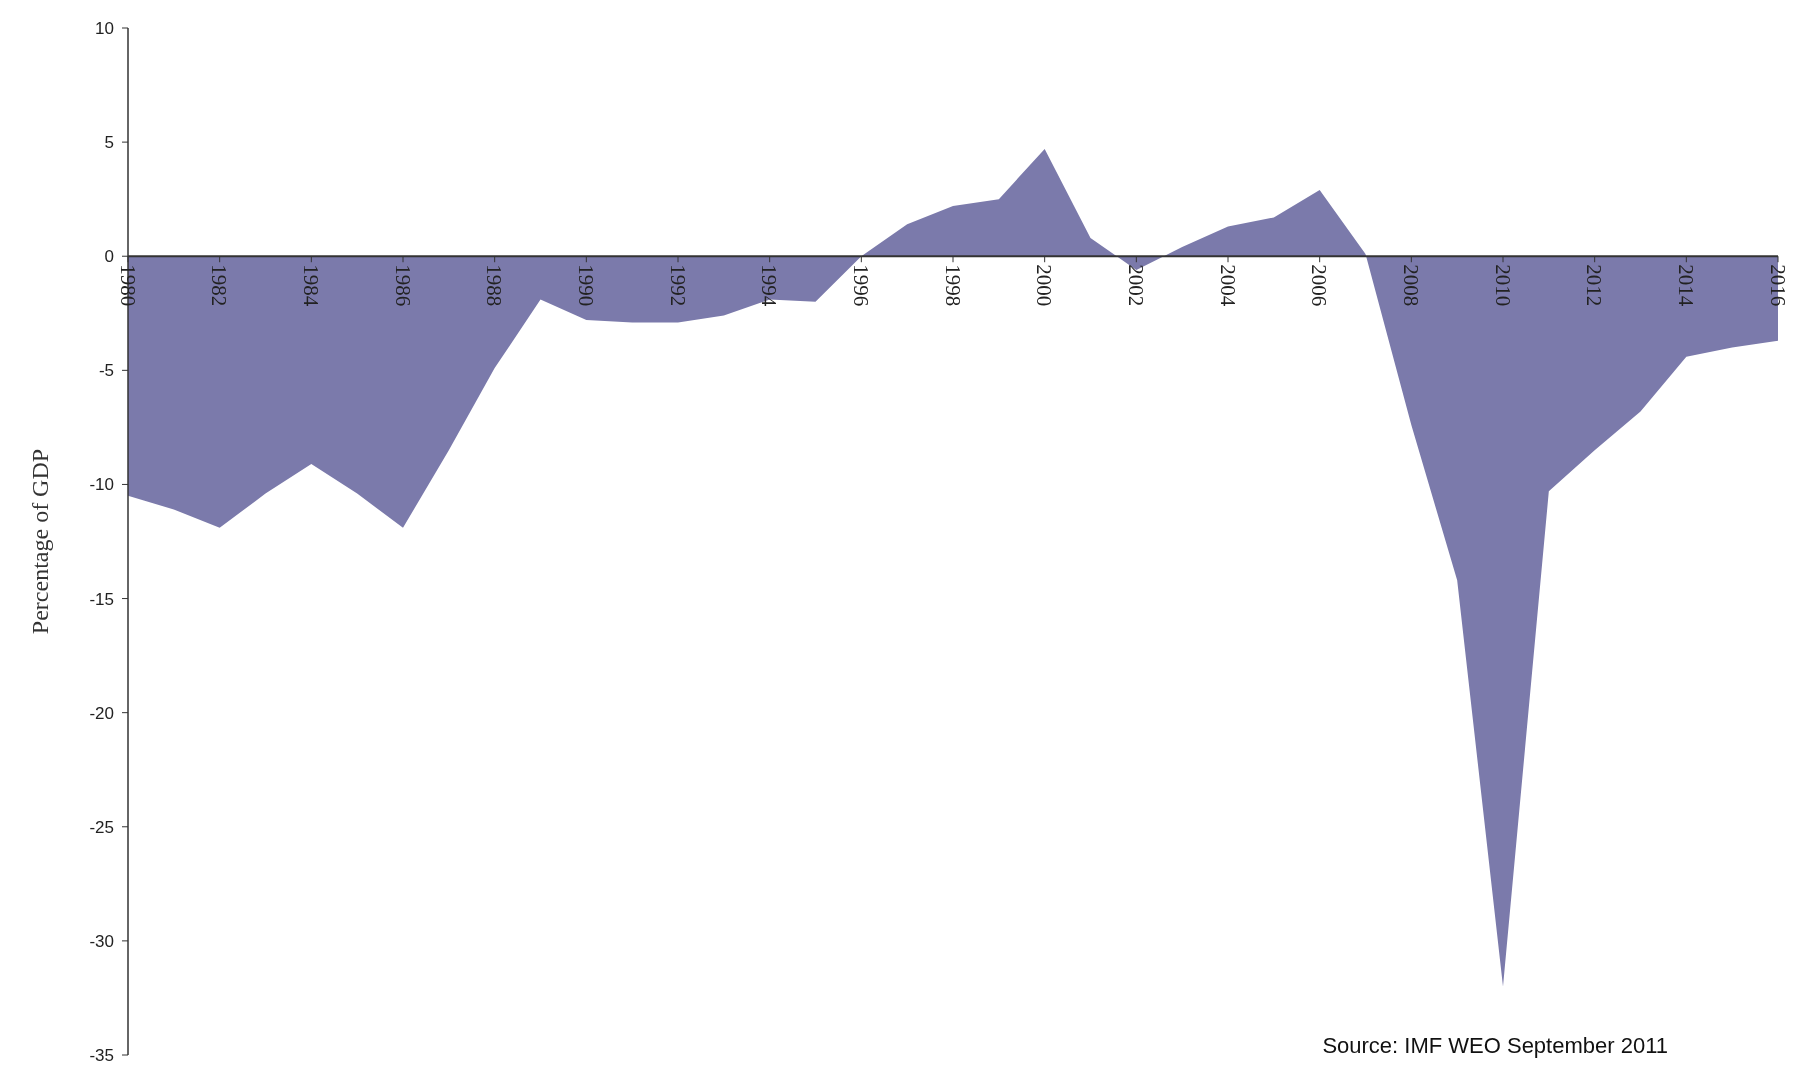 The width and height of the screenshot is (1808, 1083). I want to click on x-tick-label: 1990, so click(585, 285).